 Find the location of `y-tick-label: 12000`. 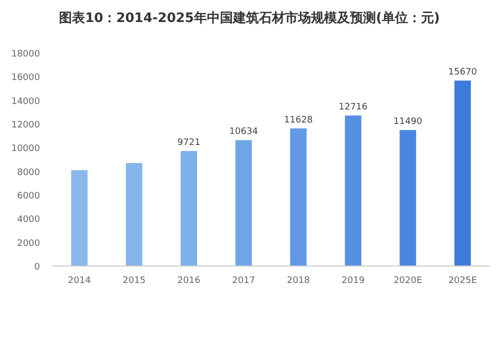

y-tick-label: 12000 is located at coordinates (25, 125).